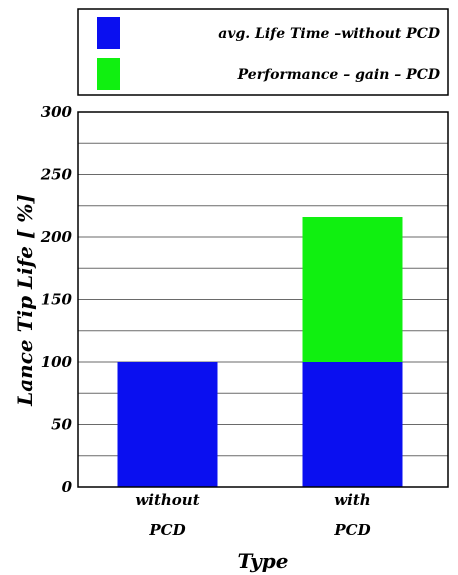  I want to click on y-tick-label-150: 150, so click(57, 300).